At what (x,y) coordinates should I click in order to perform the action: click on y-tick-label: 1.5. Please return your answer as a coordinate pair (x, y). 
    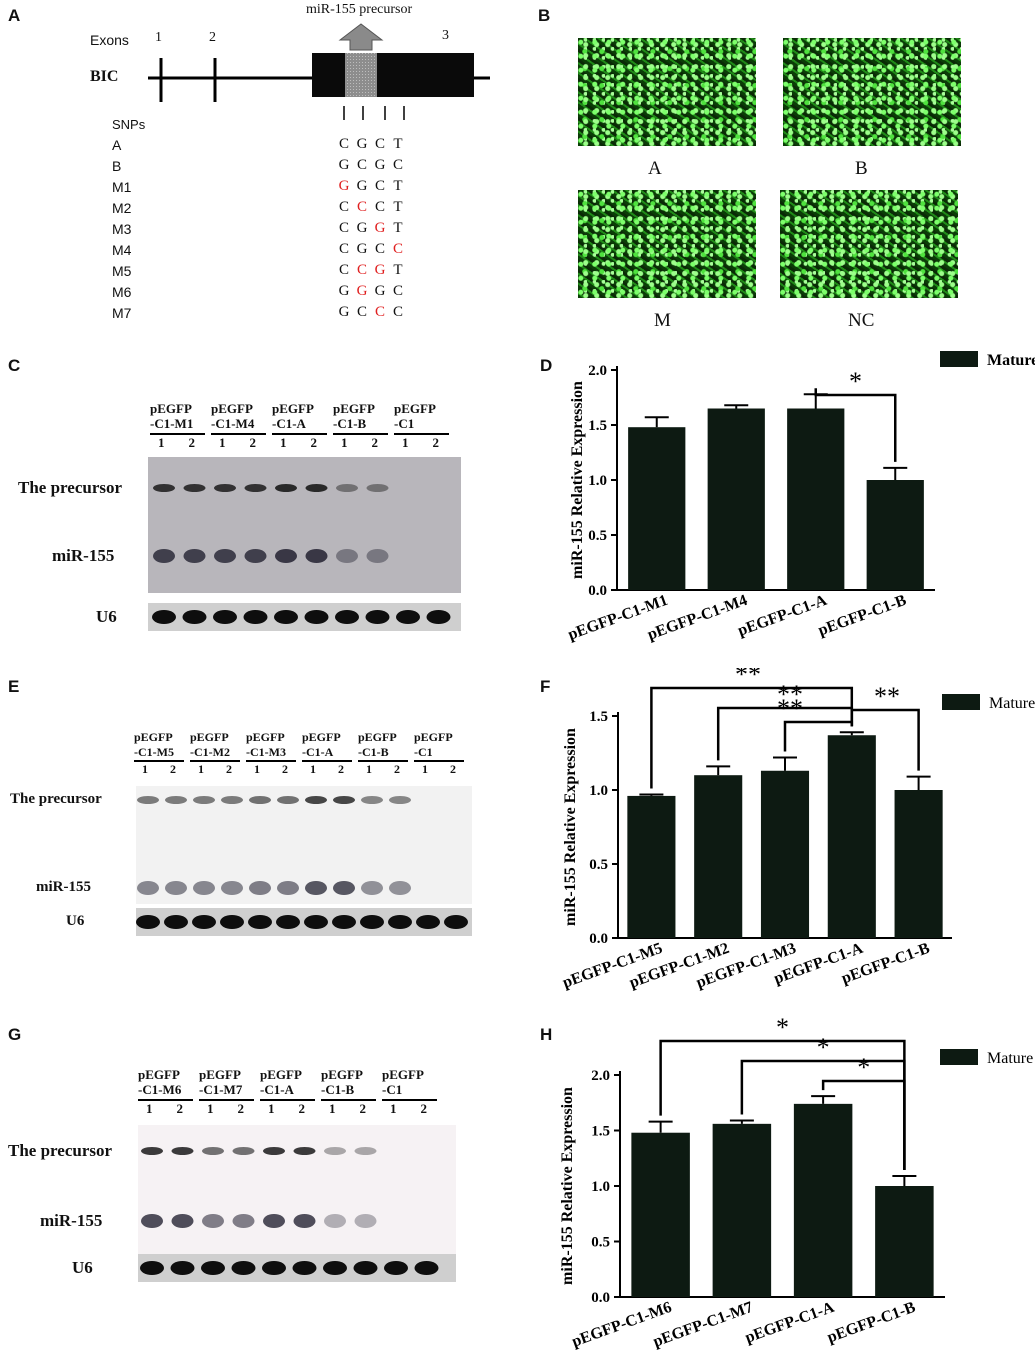
    Looking at the image, I should click on (598, 717).